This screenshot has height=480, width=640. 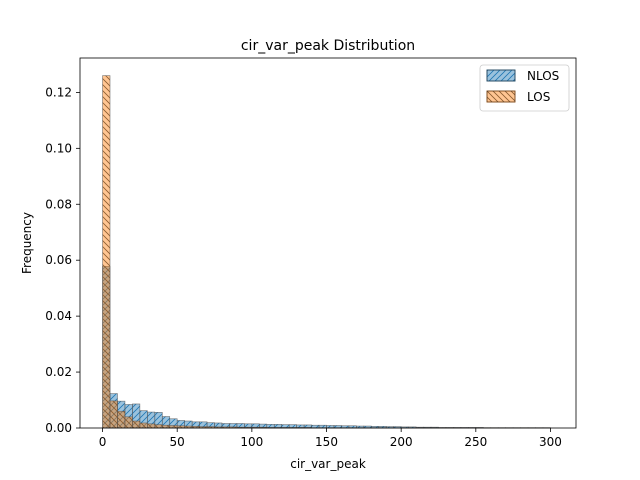 I want to click on y-tick-label-3: 0.06, so click(x=58, y=260).